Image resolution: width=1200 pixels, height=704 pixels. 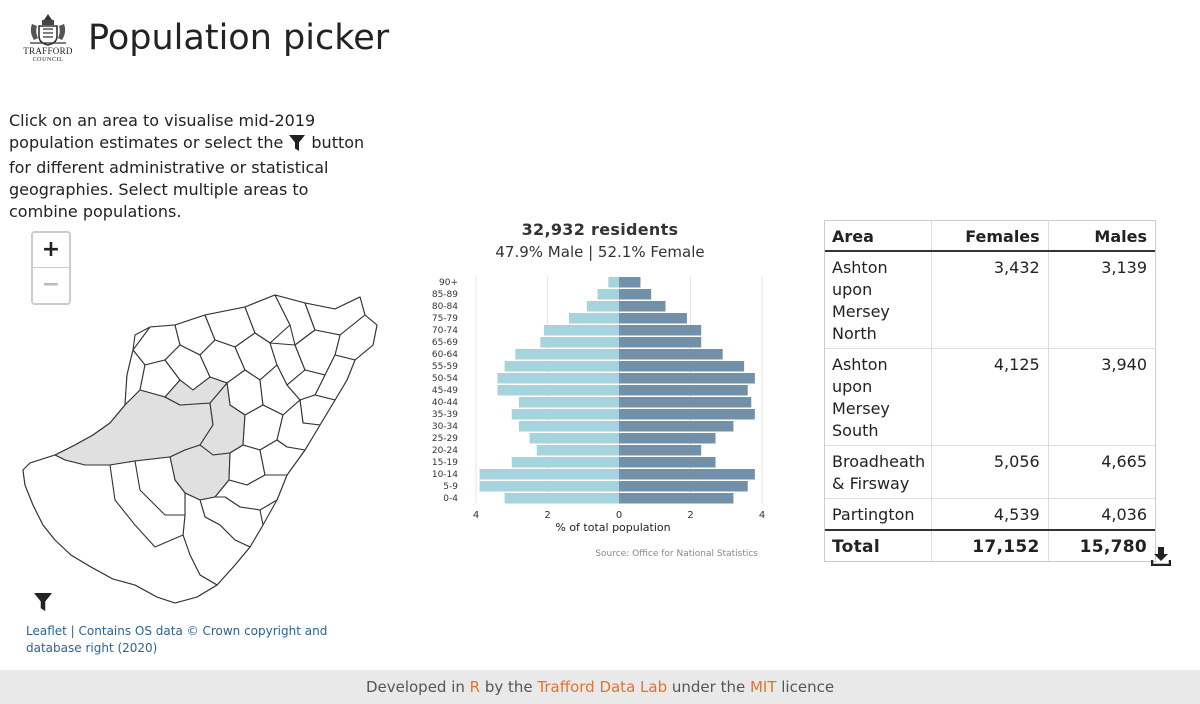 I want to click on age-tick-label: 80-84, so click(x=445, y=307).